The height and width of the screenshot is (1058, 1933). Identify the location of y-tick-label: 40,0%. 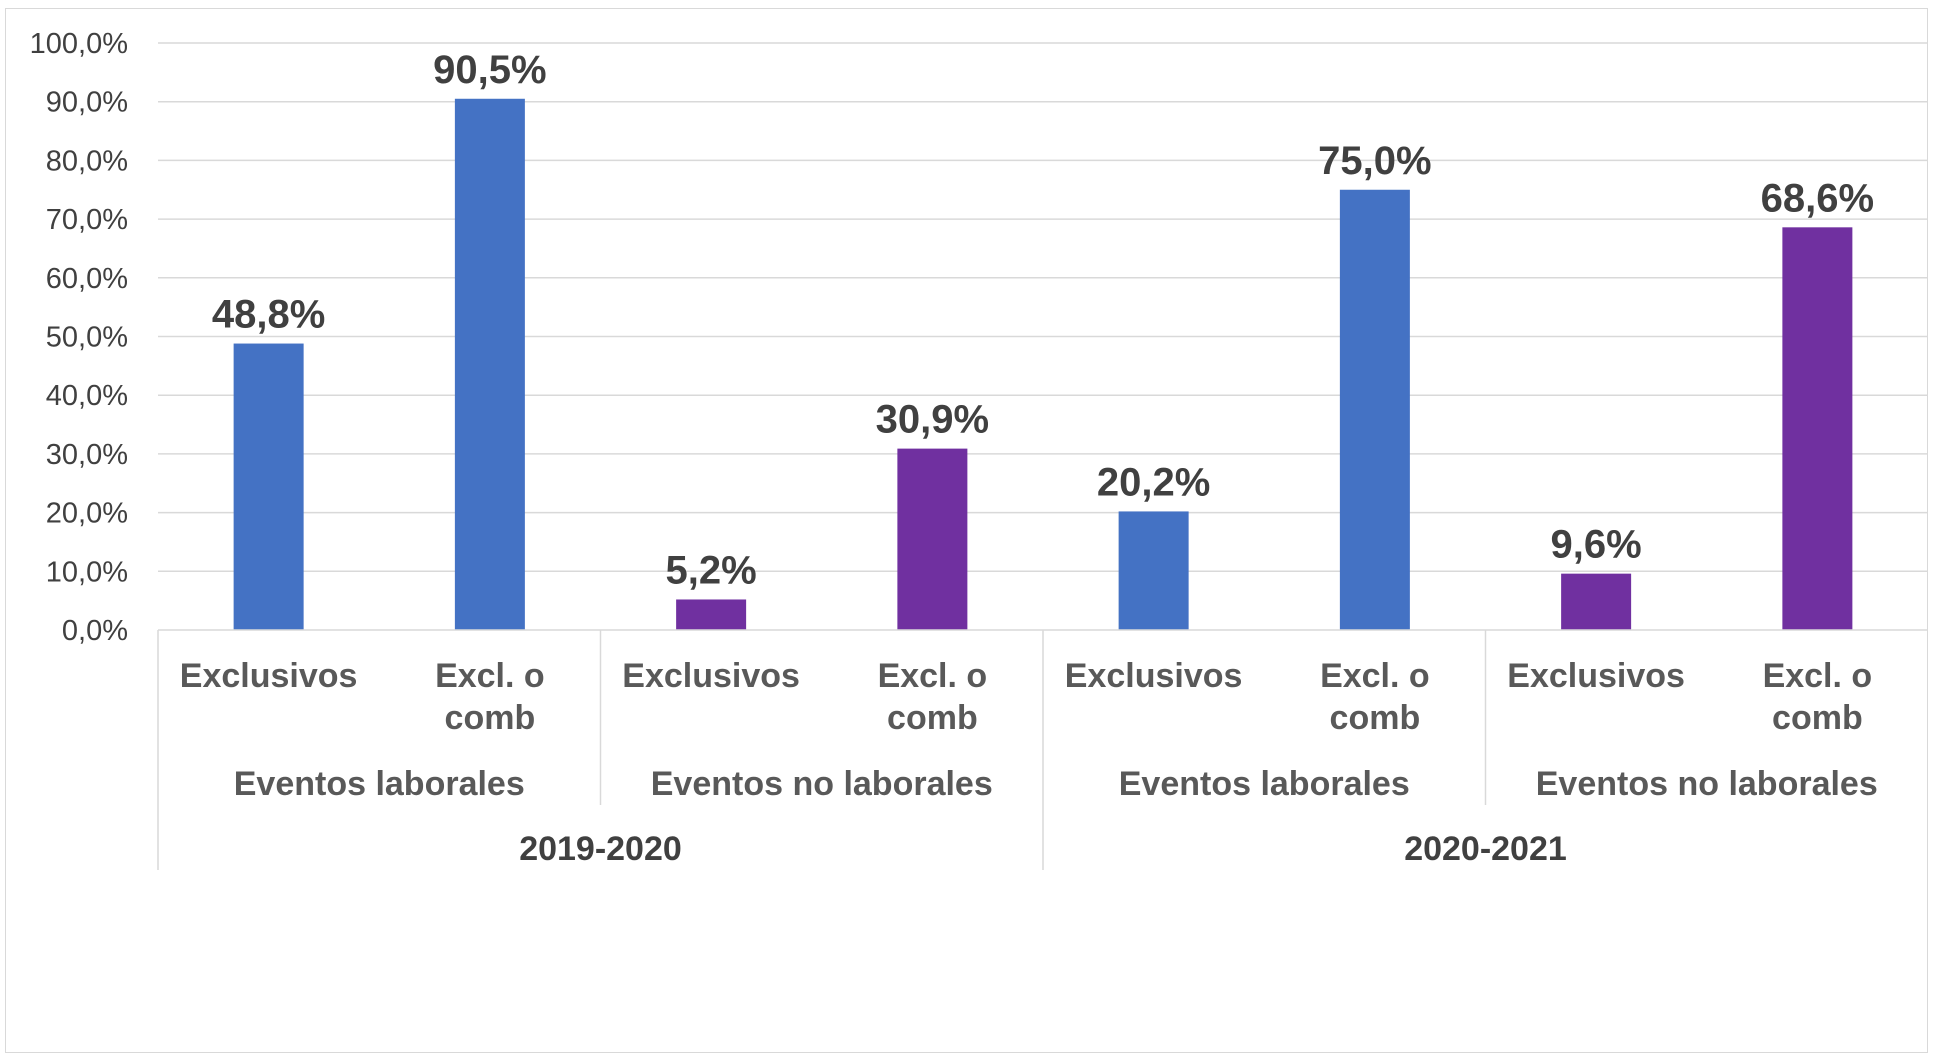
(87, 396).